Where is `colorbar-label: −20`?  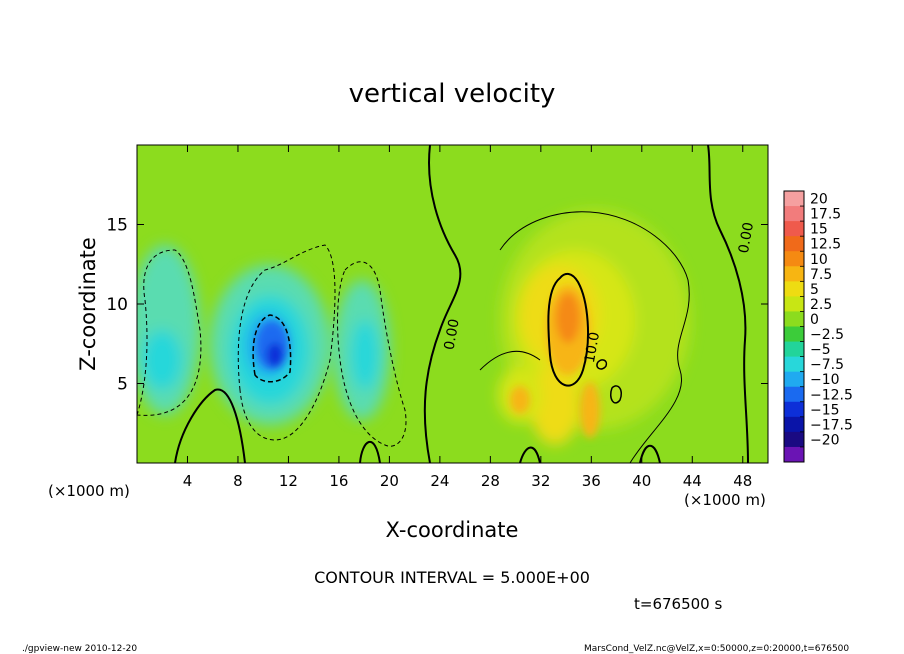
colorbar-label: −20 is located at coordinates (825, 440).